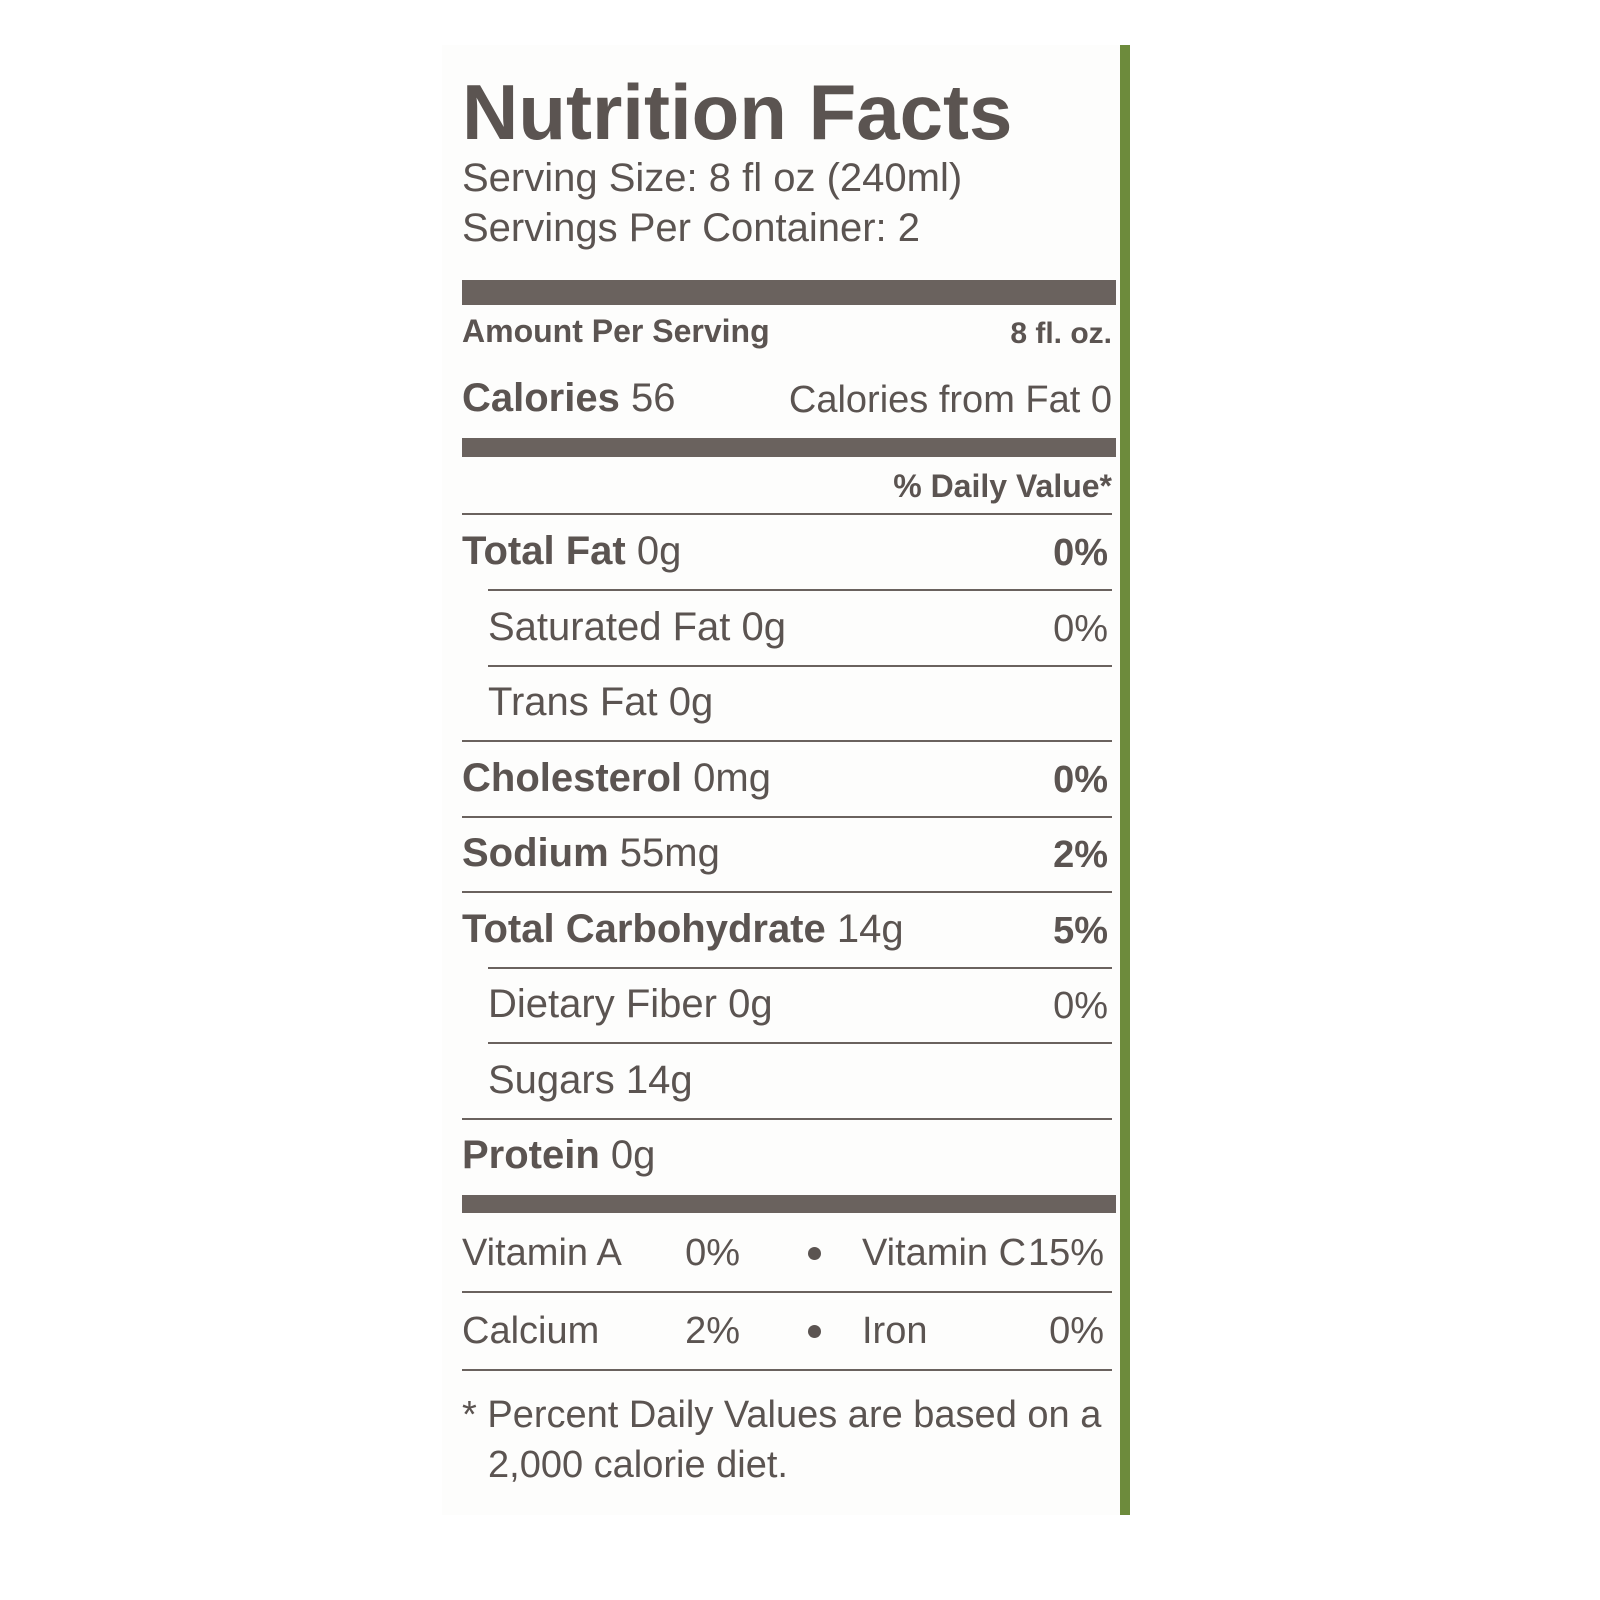 The height and width of the screenshot is (1600, 1600). I want to click on package-edge, so click(1125, 780).